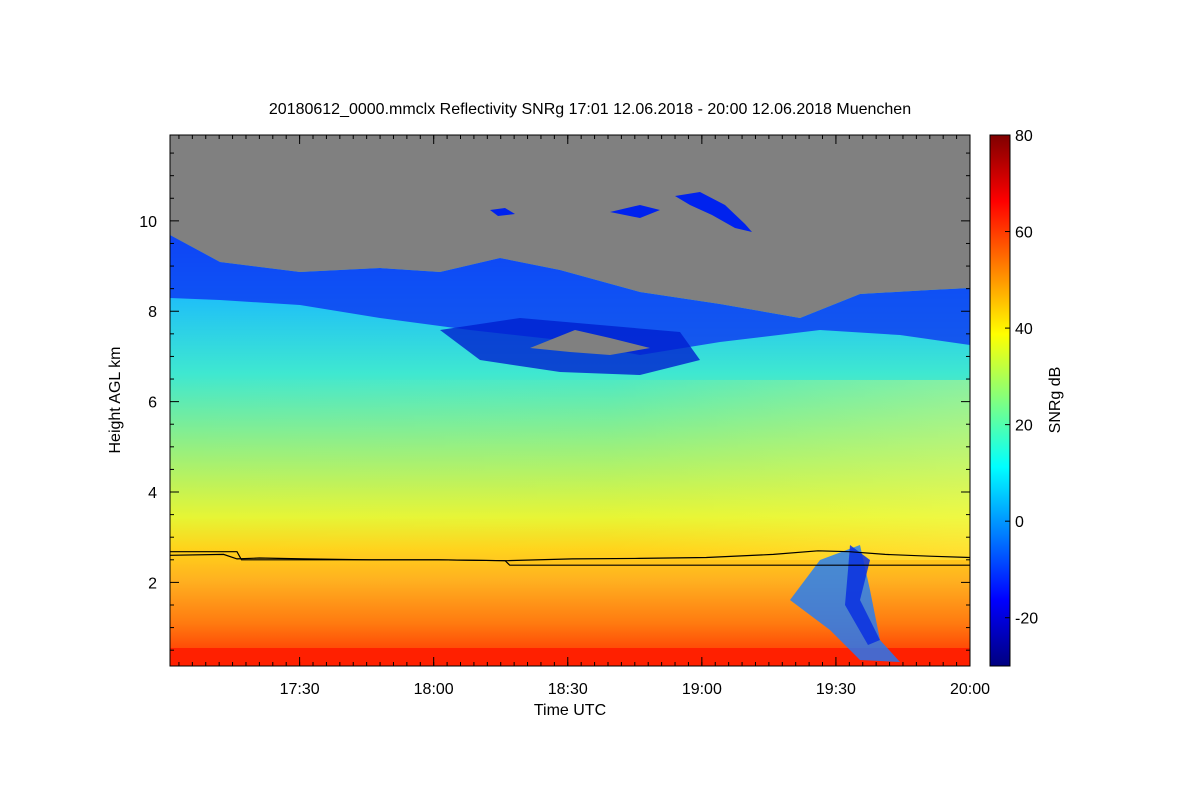 The height and width of the screenshot is (800, 1200). I want to click on no-signal-patch, so click(590, 342).